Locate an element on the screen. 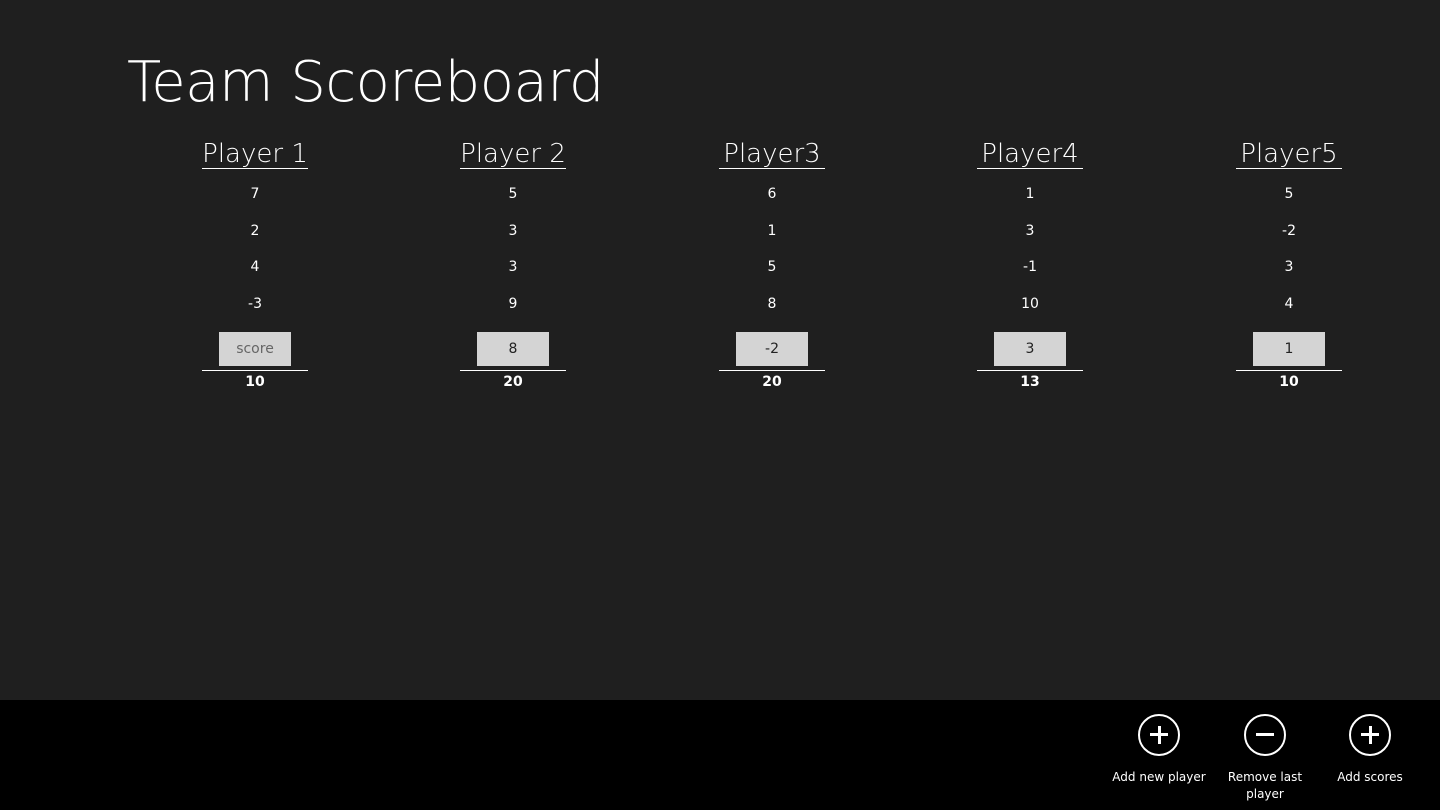  page-title: Team Scoreboard is located at coordinates (365, 82).